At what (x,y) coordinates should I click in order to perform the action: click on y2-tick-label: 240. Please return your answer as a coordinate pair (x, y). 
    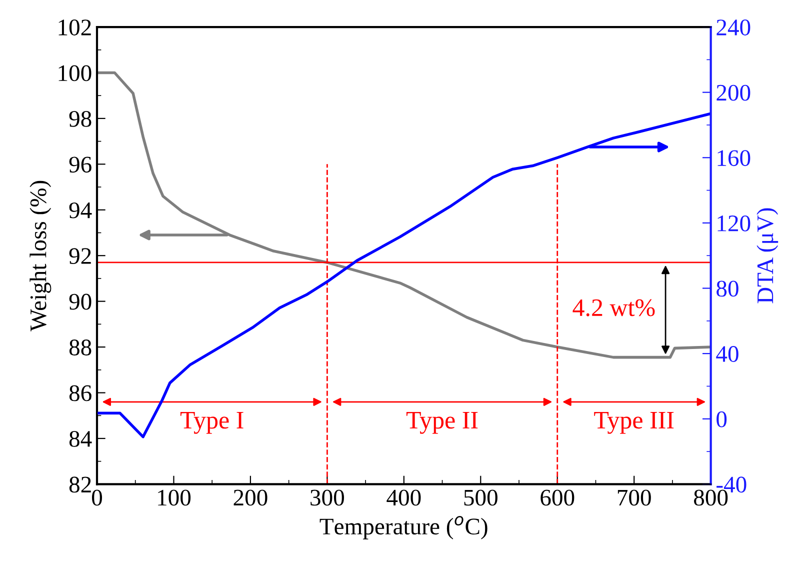
    Looking at the image, I should click on (733, 28).